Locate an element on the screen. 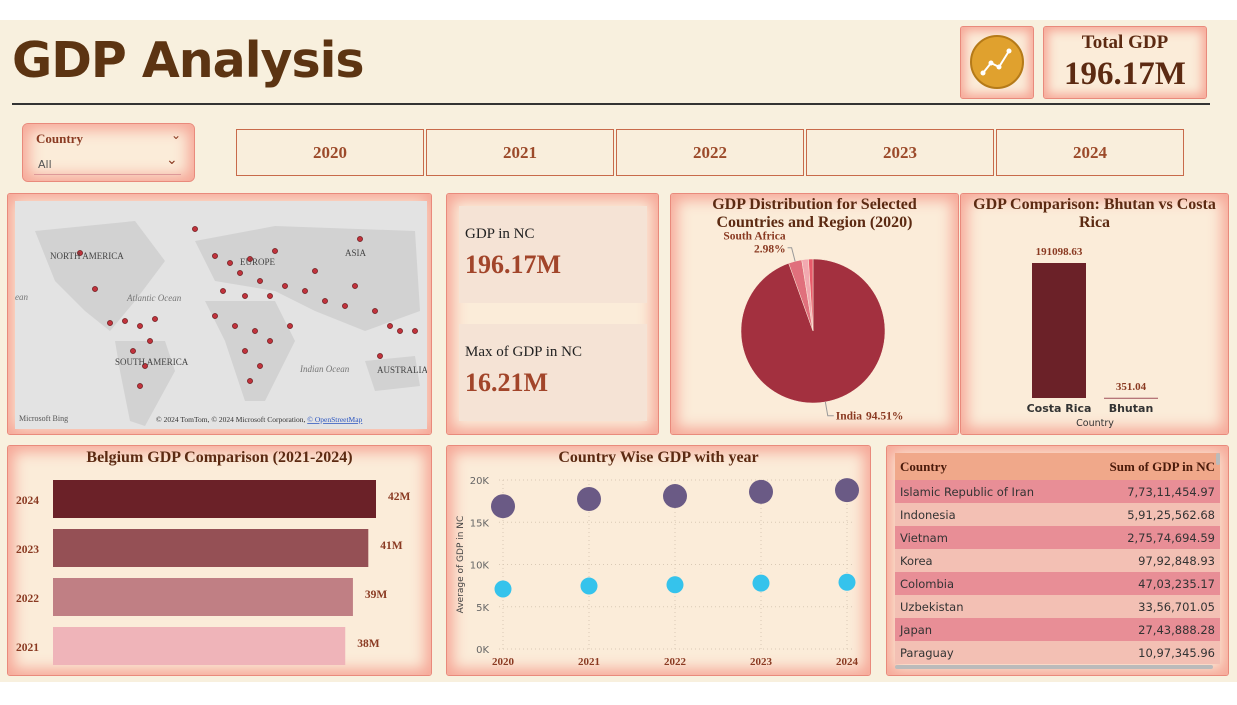 The height and width of the screenshot is (705, 1237). table-header: Country Sum of GDP in NC is located at coordinates (1057, 466).